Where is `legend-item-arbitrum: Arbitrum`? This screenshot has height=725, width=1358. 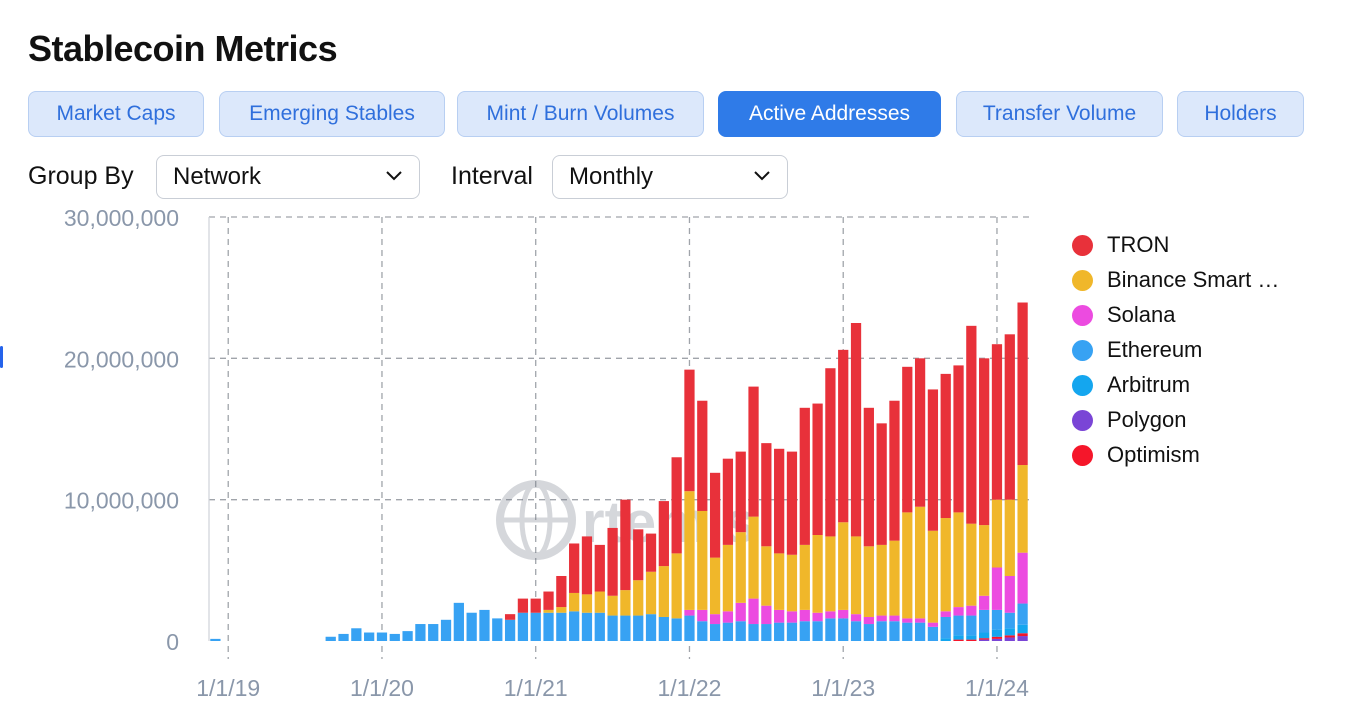
legend-item-arbitrum: Arbitrum is located at coordinates (1131, 385).